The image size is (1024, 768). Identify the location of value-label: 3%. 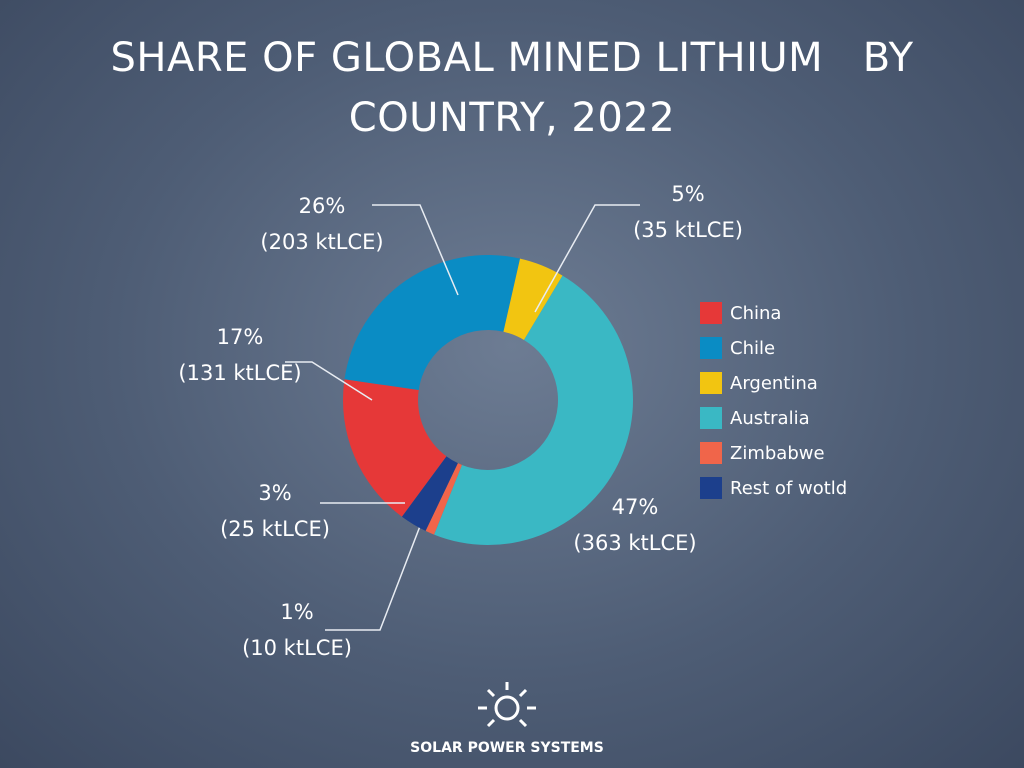
(274, 493).